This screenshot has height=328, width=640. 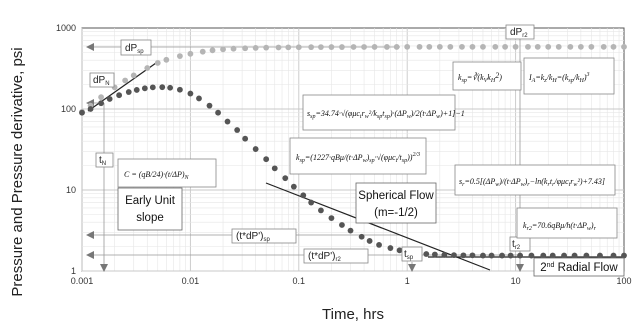 What do you see at coordinates (579, 267) in the screenshot?
I see `radial-box` at bounding box center [579, 267].